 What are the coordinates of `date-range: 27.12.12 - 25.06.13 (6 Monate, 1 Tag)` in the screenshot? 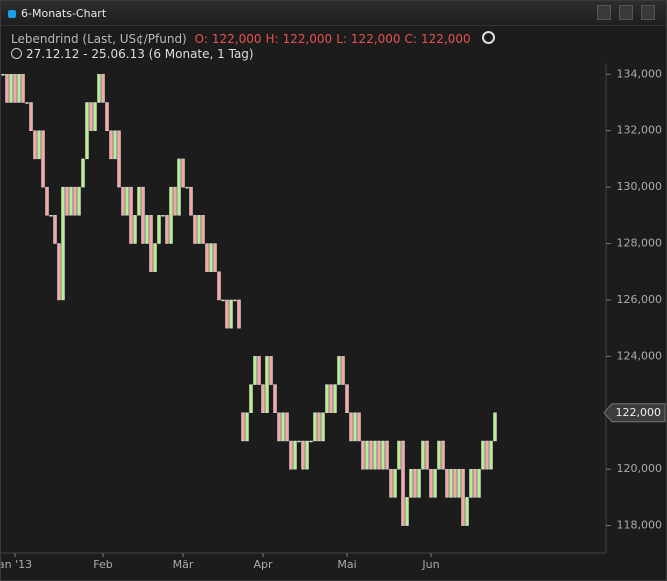 It's located at (140, 54).